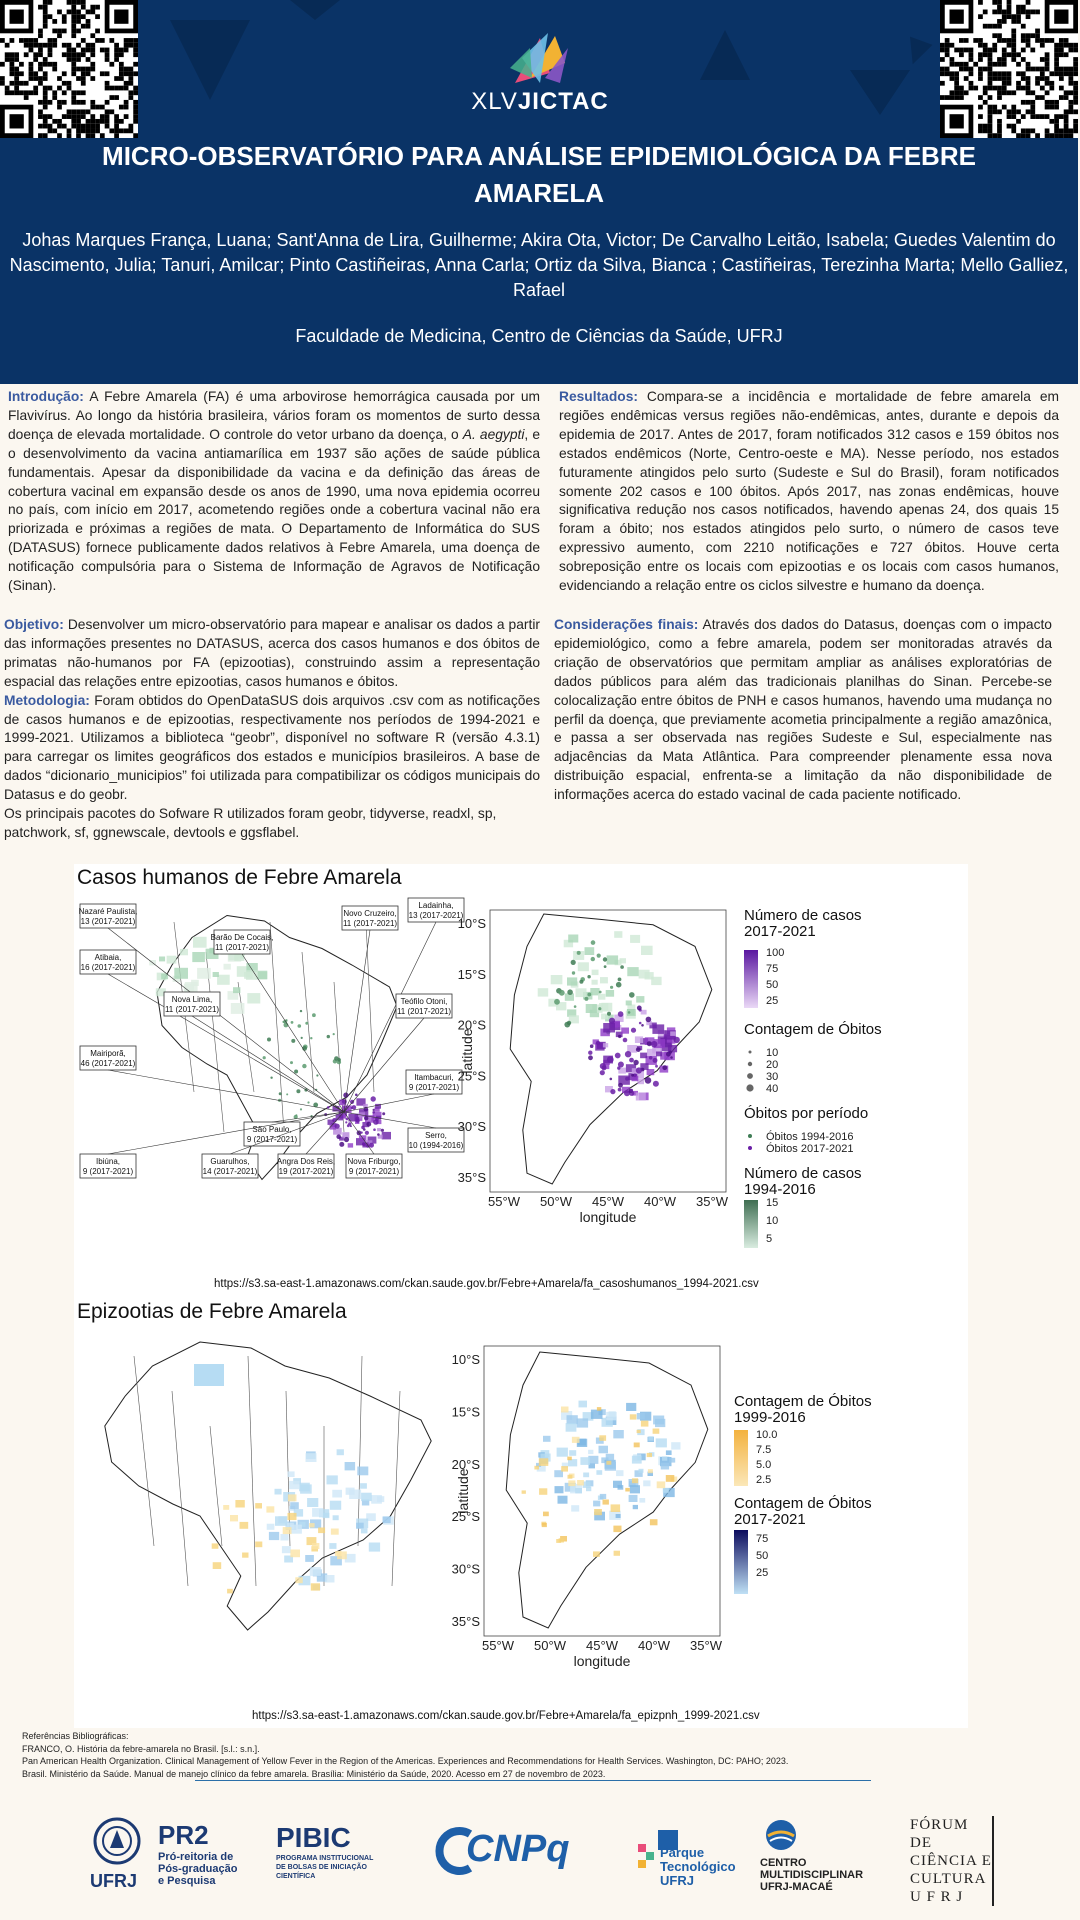 The height and width of the screenshot is (1920, 1080). What do you see at coordinates (466, 1464) in the screenshot?
I see `y-tick-label: 20°S` at bounding box center [466, 1464].